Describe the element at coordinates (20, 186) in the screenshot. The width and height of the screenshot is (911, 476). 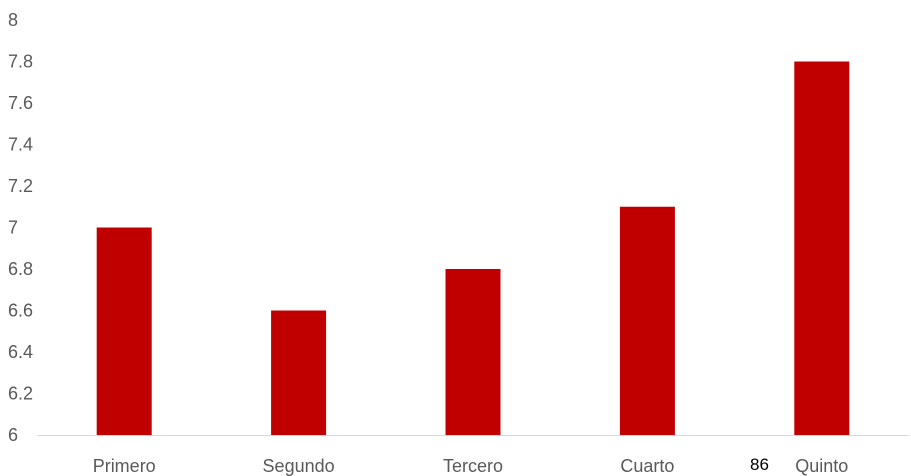
I see `y-tick-label: 7.2` at that location.